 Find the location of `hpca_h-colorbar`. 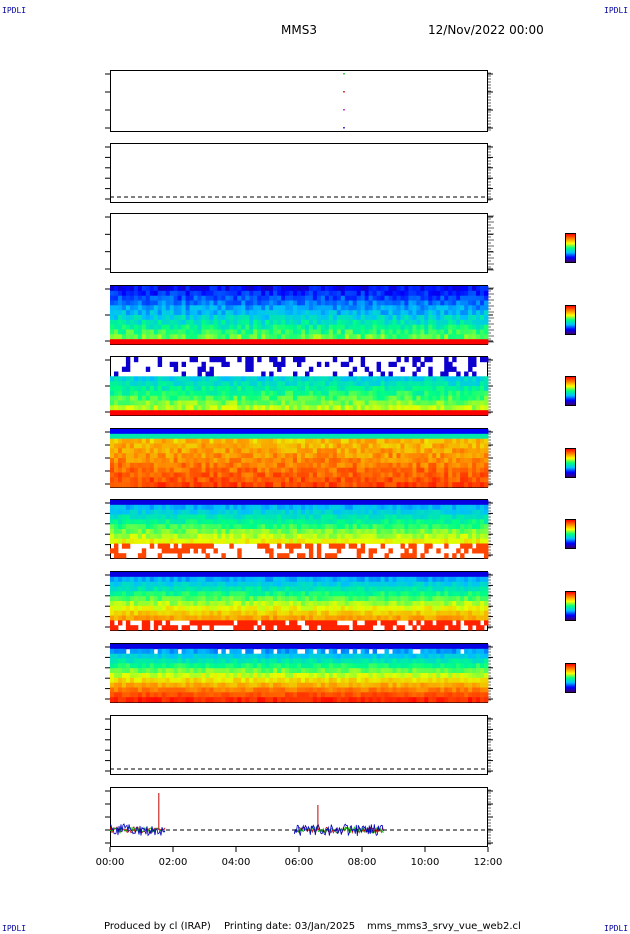

hpca_h-colorbar is located at coordinates (570, 463).